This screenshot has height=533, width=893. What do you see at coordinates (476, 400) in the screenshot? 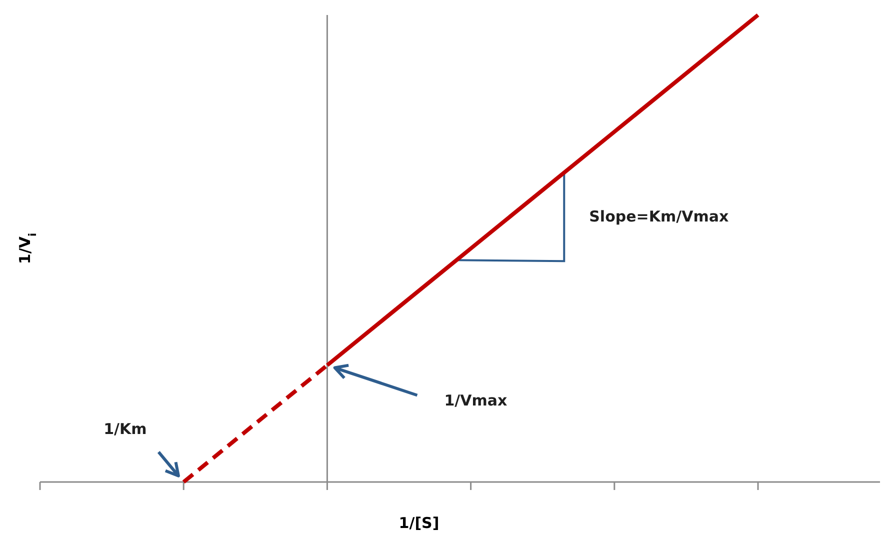
I see `annotation: 1/Vmax` at bounding box center [476, 400].